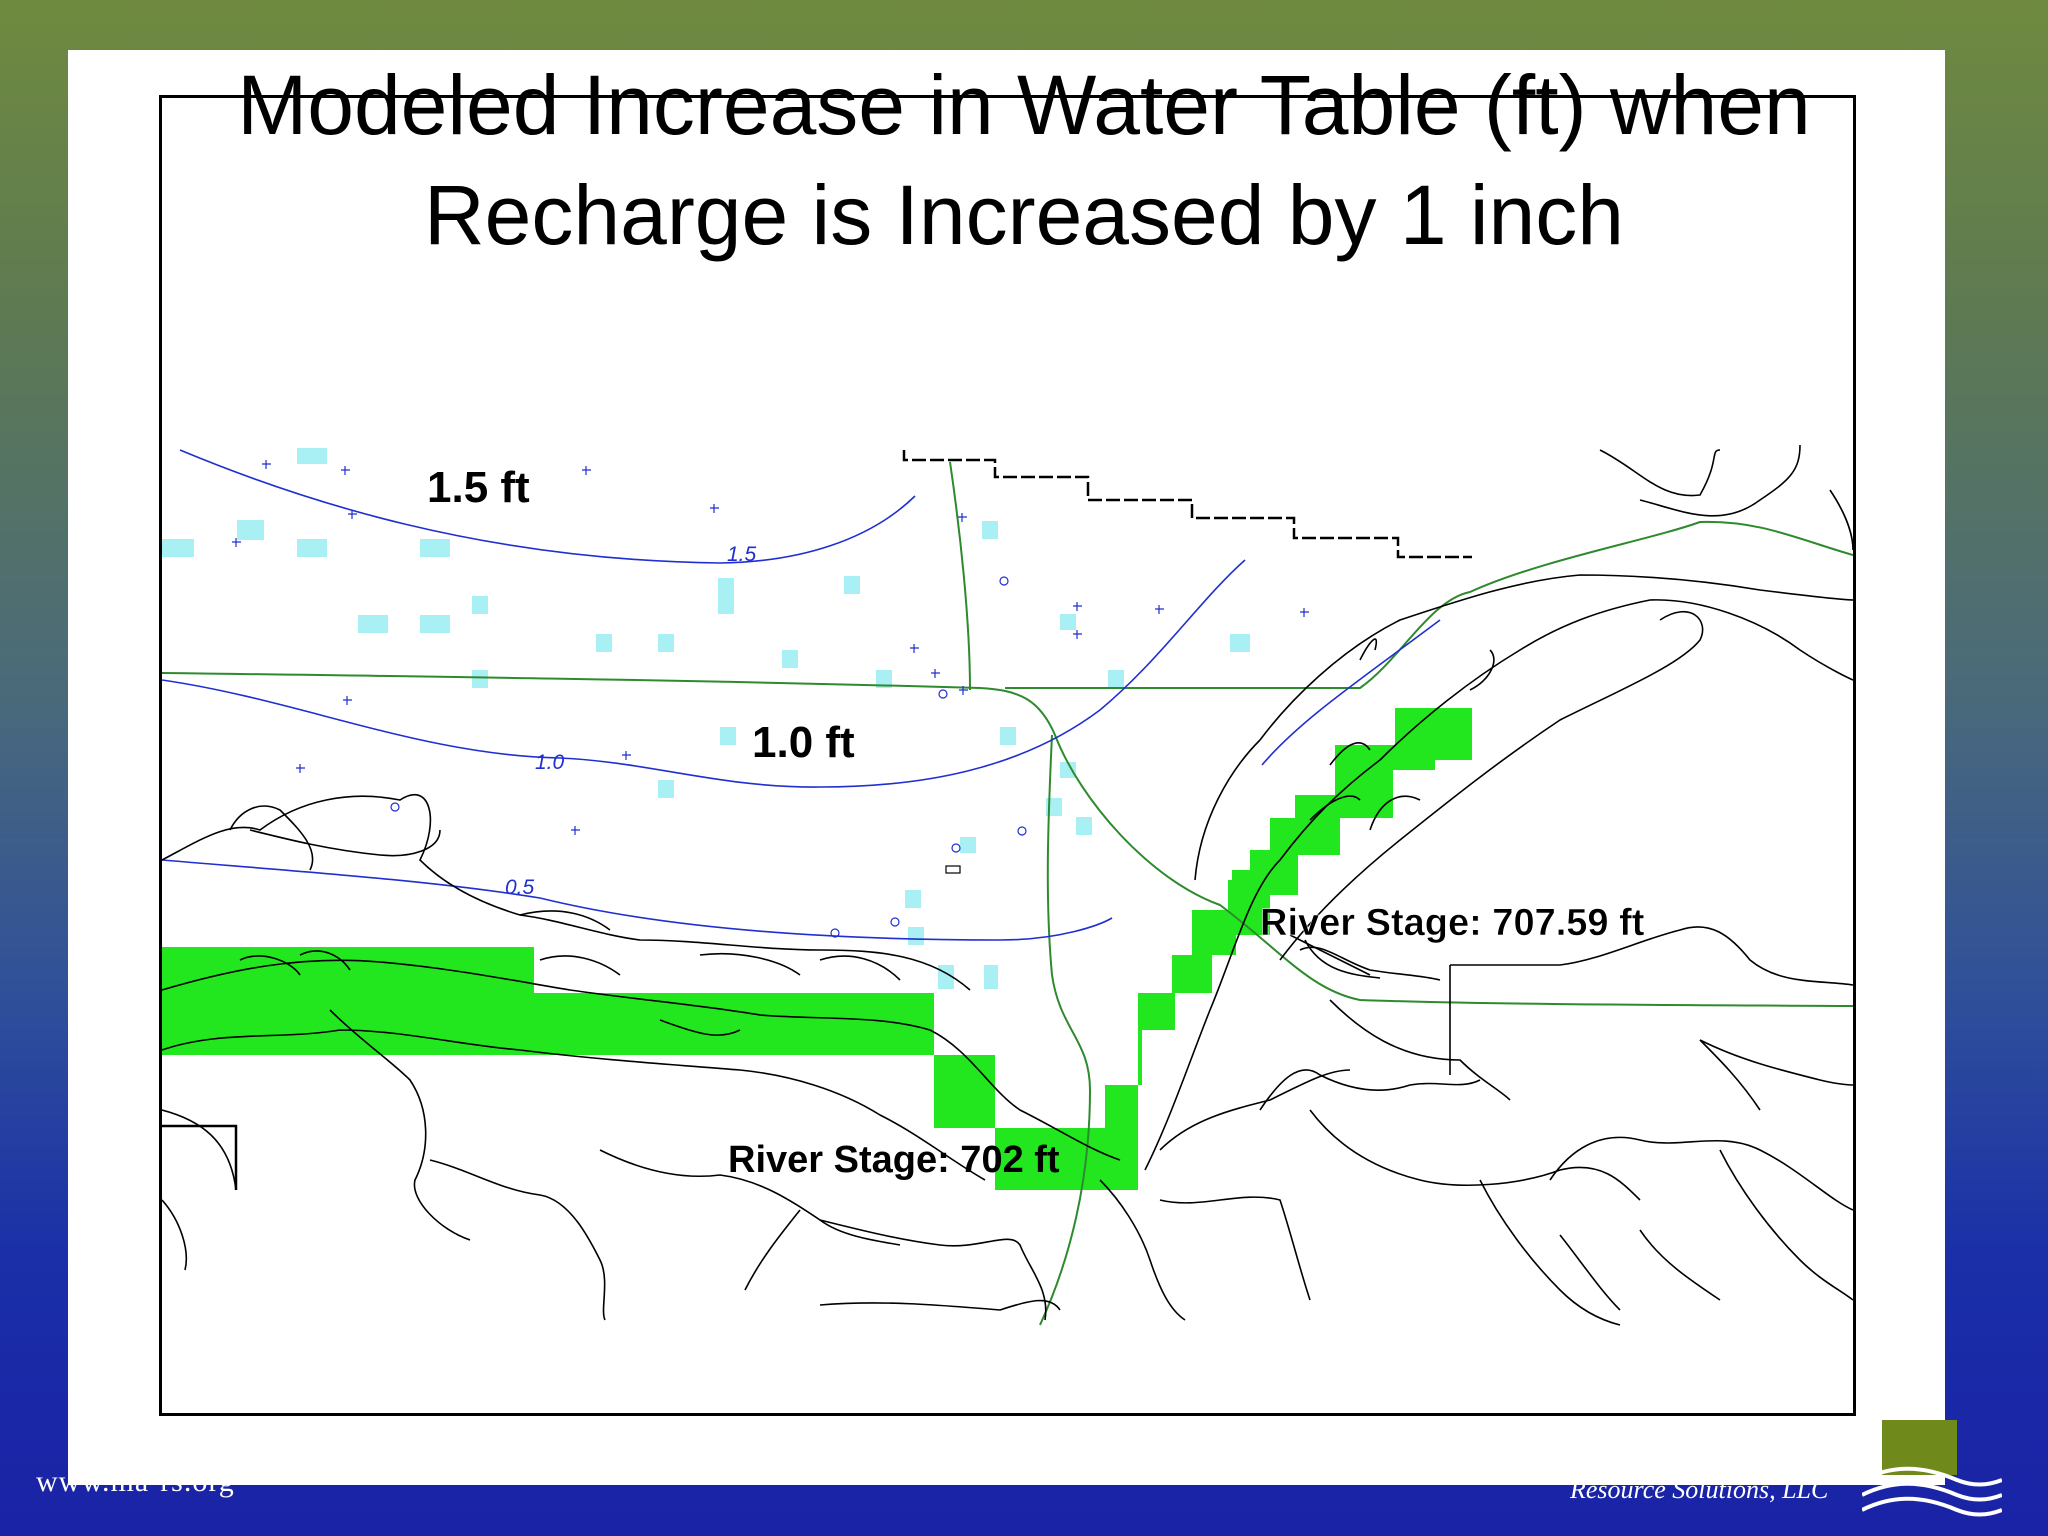  Describe the element at coordinates (1932, 1468) in the screenshot. I see `company-logo-icon` at that location.